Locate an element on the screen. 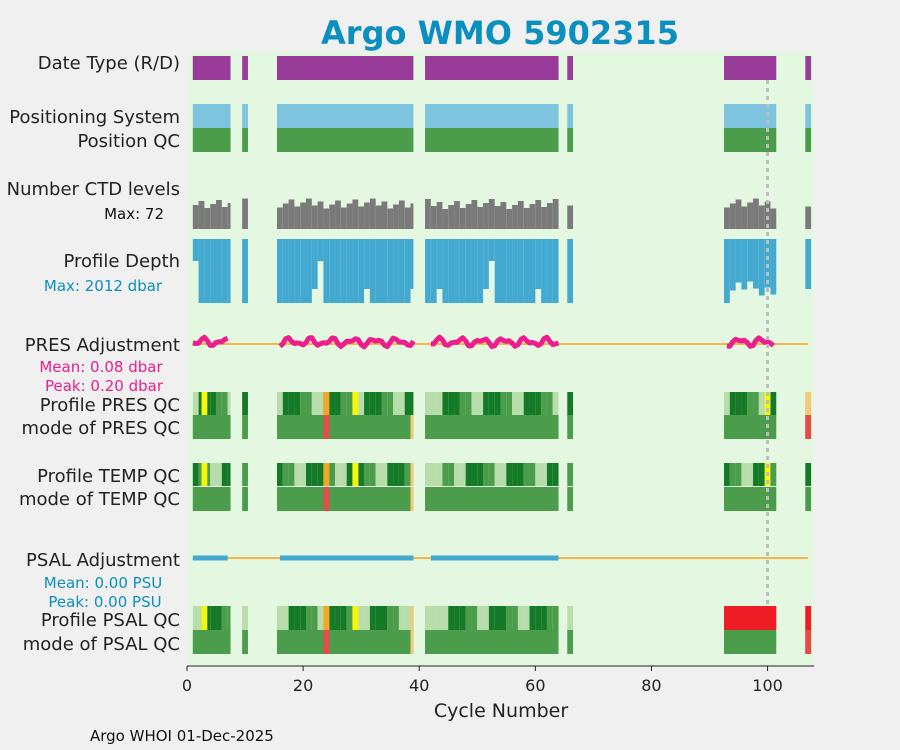 The height and width of the screenshot is (750, 900). x-tick-label: 100 is located at coordinates (767, 685).